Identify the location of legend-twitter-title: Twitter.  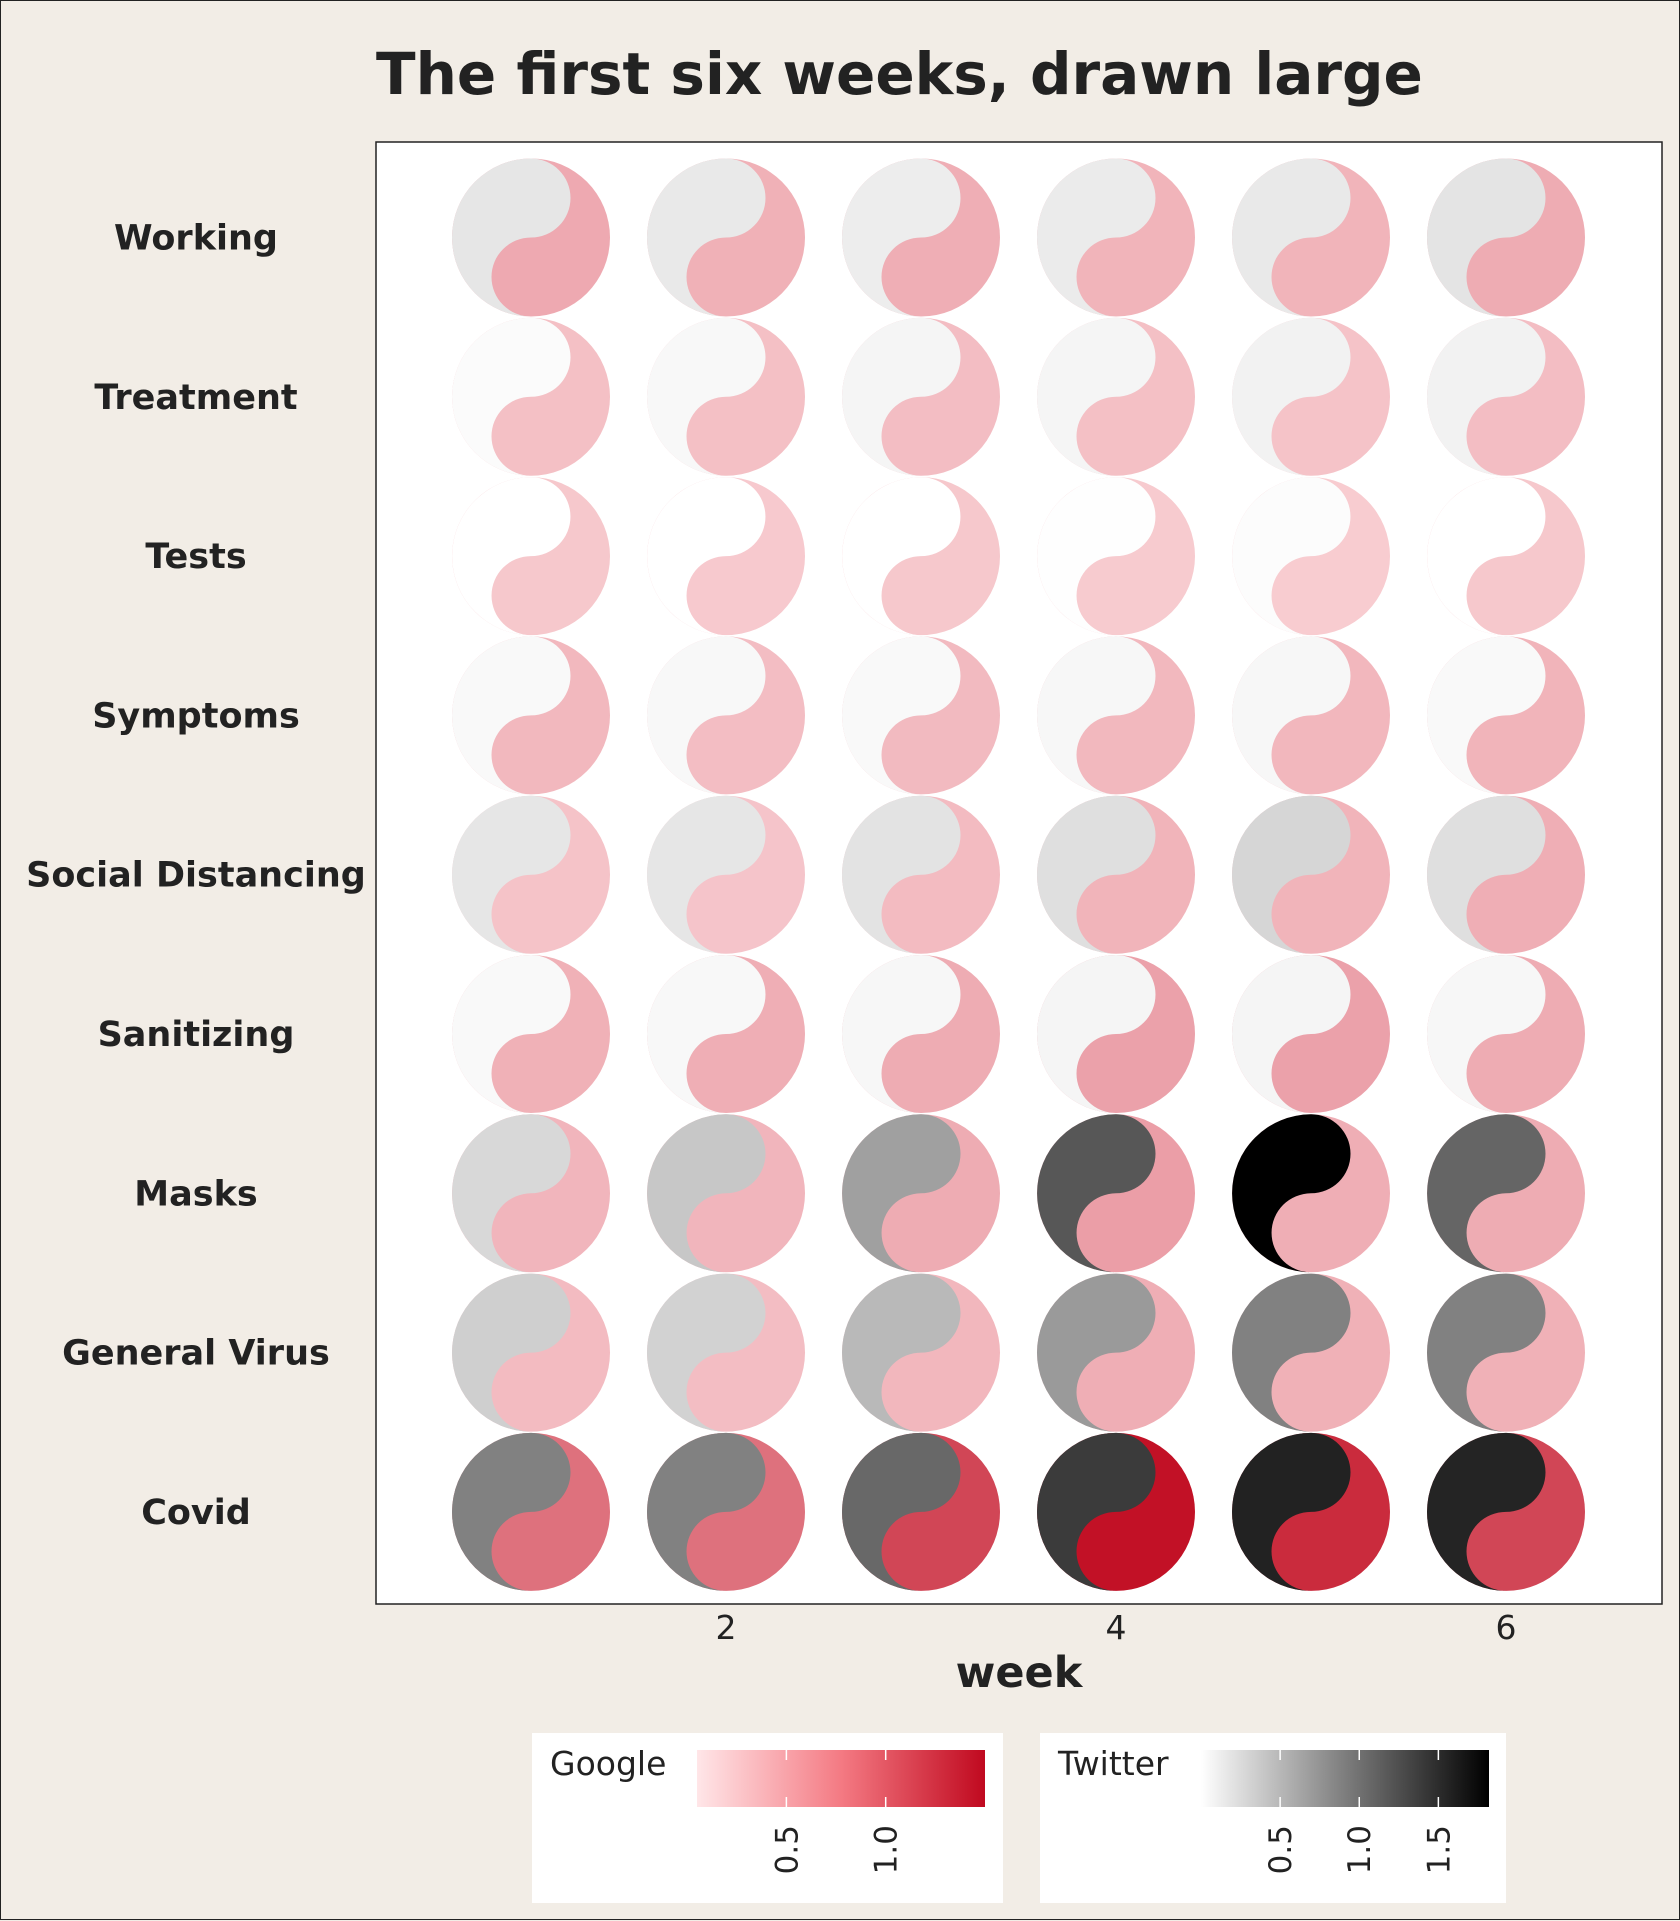
(1113, 1763).